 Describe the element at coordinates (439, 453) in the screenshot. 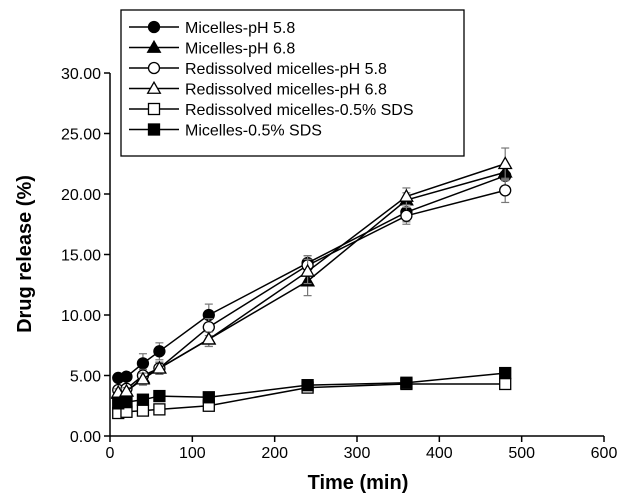

I see `x-tick-label: 400` at that location.